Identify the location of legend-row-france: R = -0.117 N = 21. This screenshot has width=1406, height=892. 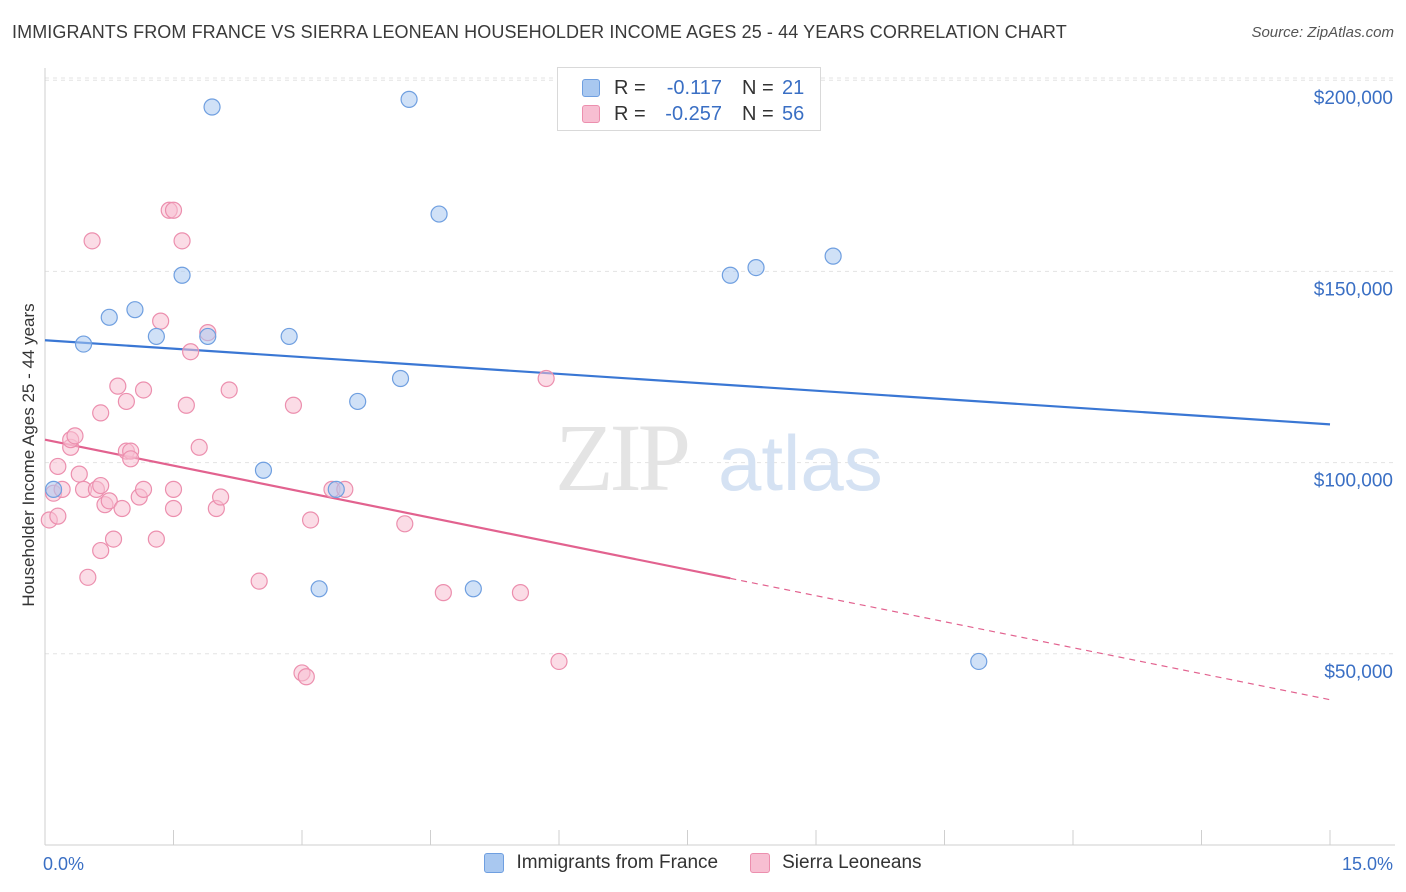
(697, 88).